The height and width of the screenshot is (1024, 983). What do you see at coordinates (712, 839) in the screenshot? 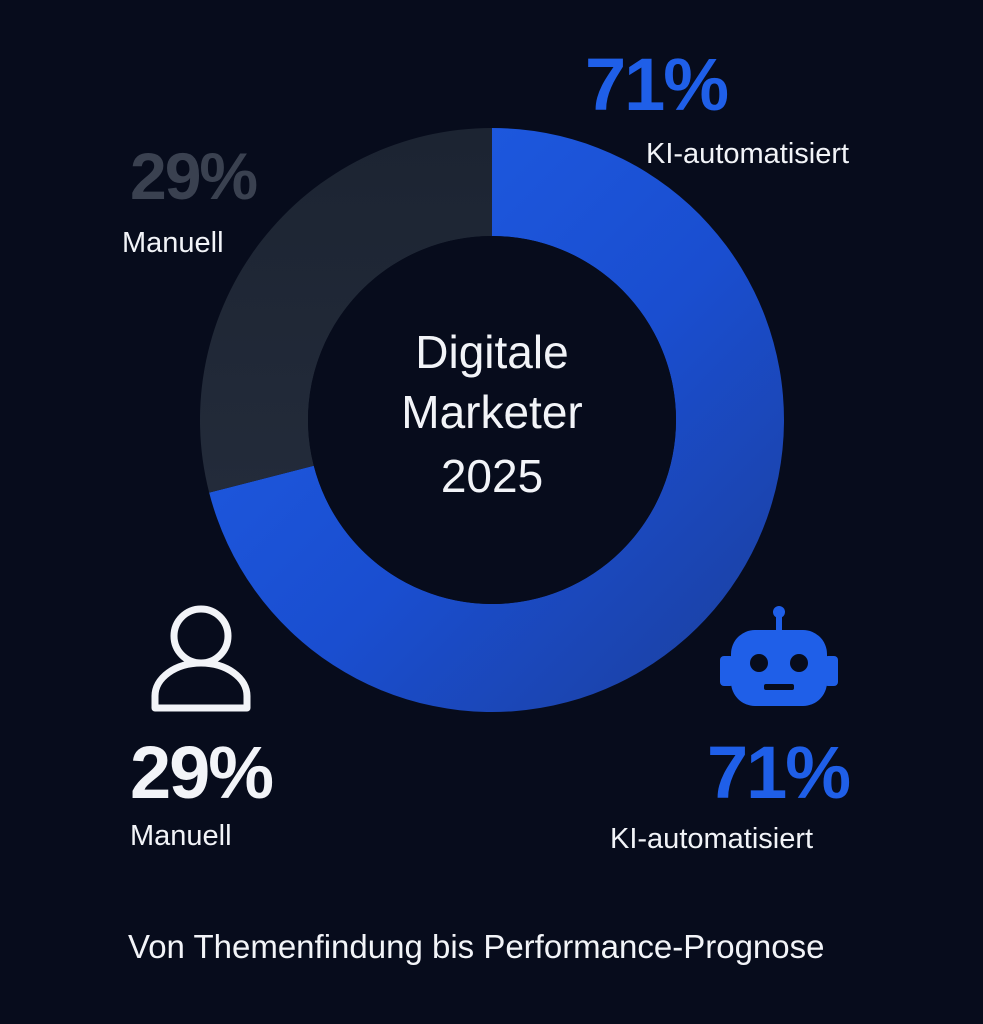
I see `ki-label-bottom: KI-automatisiert` at bounding box center [712, 839].